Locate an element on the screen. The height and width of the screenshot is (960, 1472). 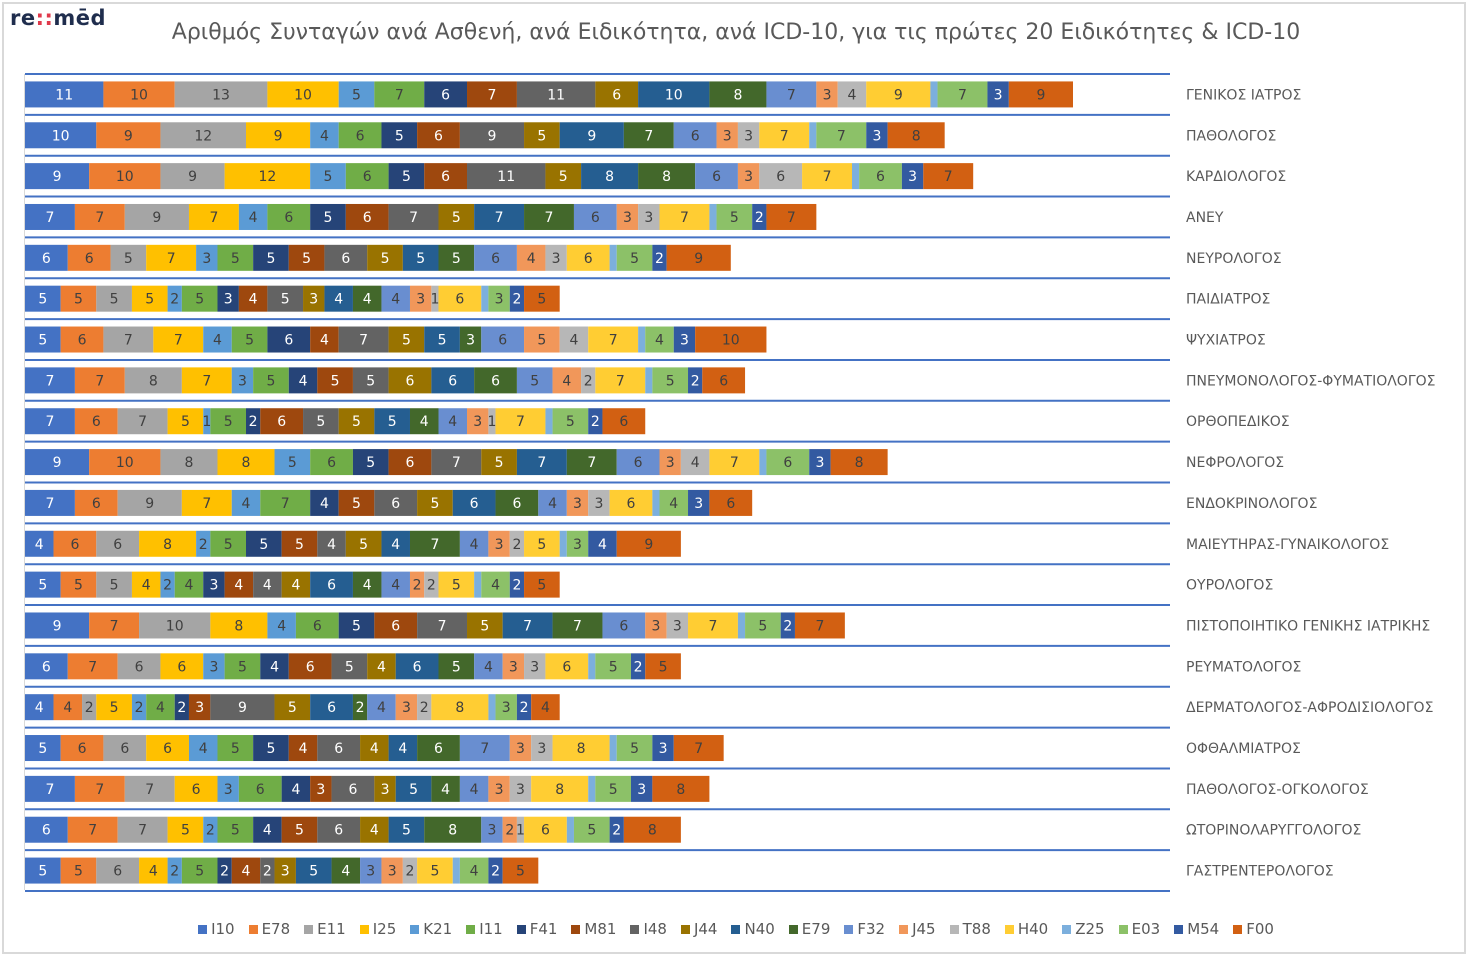
logo-prefix: re is located at coordinates (23, 18).